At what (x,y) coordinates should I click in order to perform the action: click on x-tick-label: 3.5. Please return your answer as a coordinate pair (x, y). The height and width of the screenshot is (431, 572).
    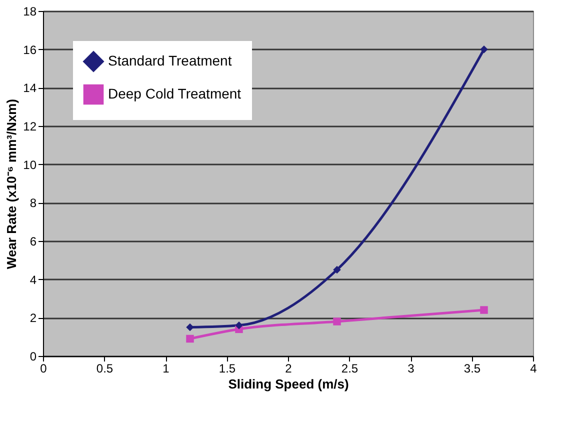
    Looking at the image, I should click on (472, 369).